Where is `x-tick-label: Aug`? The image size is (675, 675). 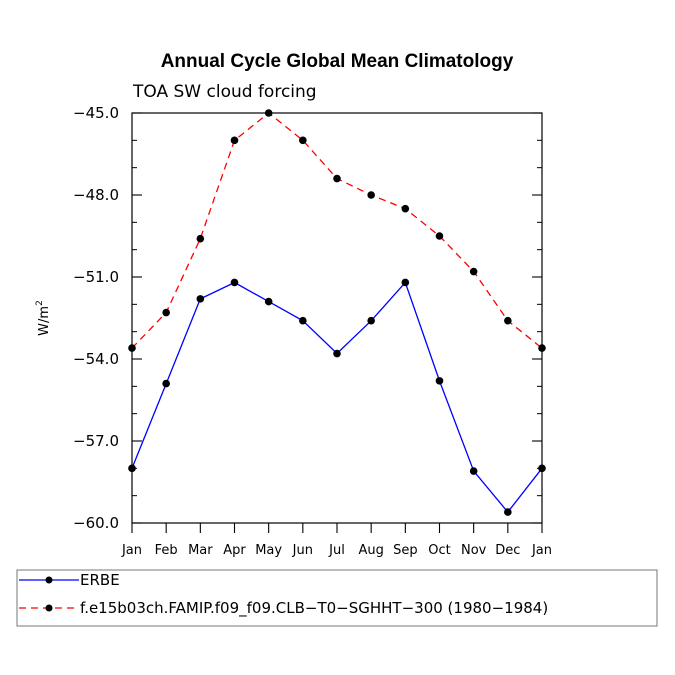 x-tick-label: Aug is located at coordinates (370, 550).